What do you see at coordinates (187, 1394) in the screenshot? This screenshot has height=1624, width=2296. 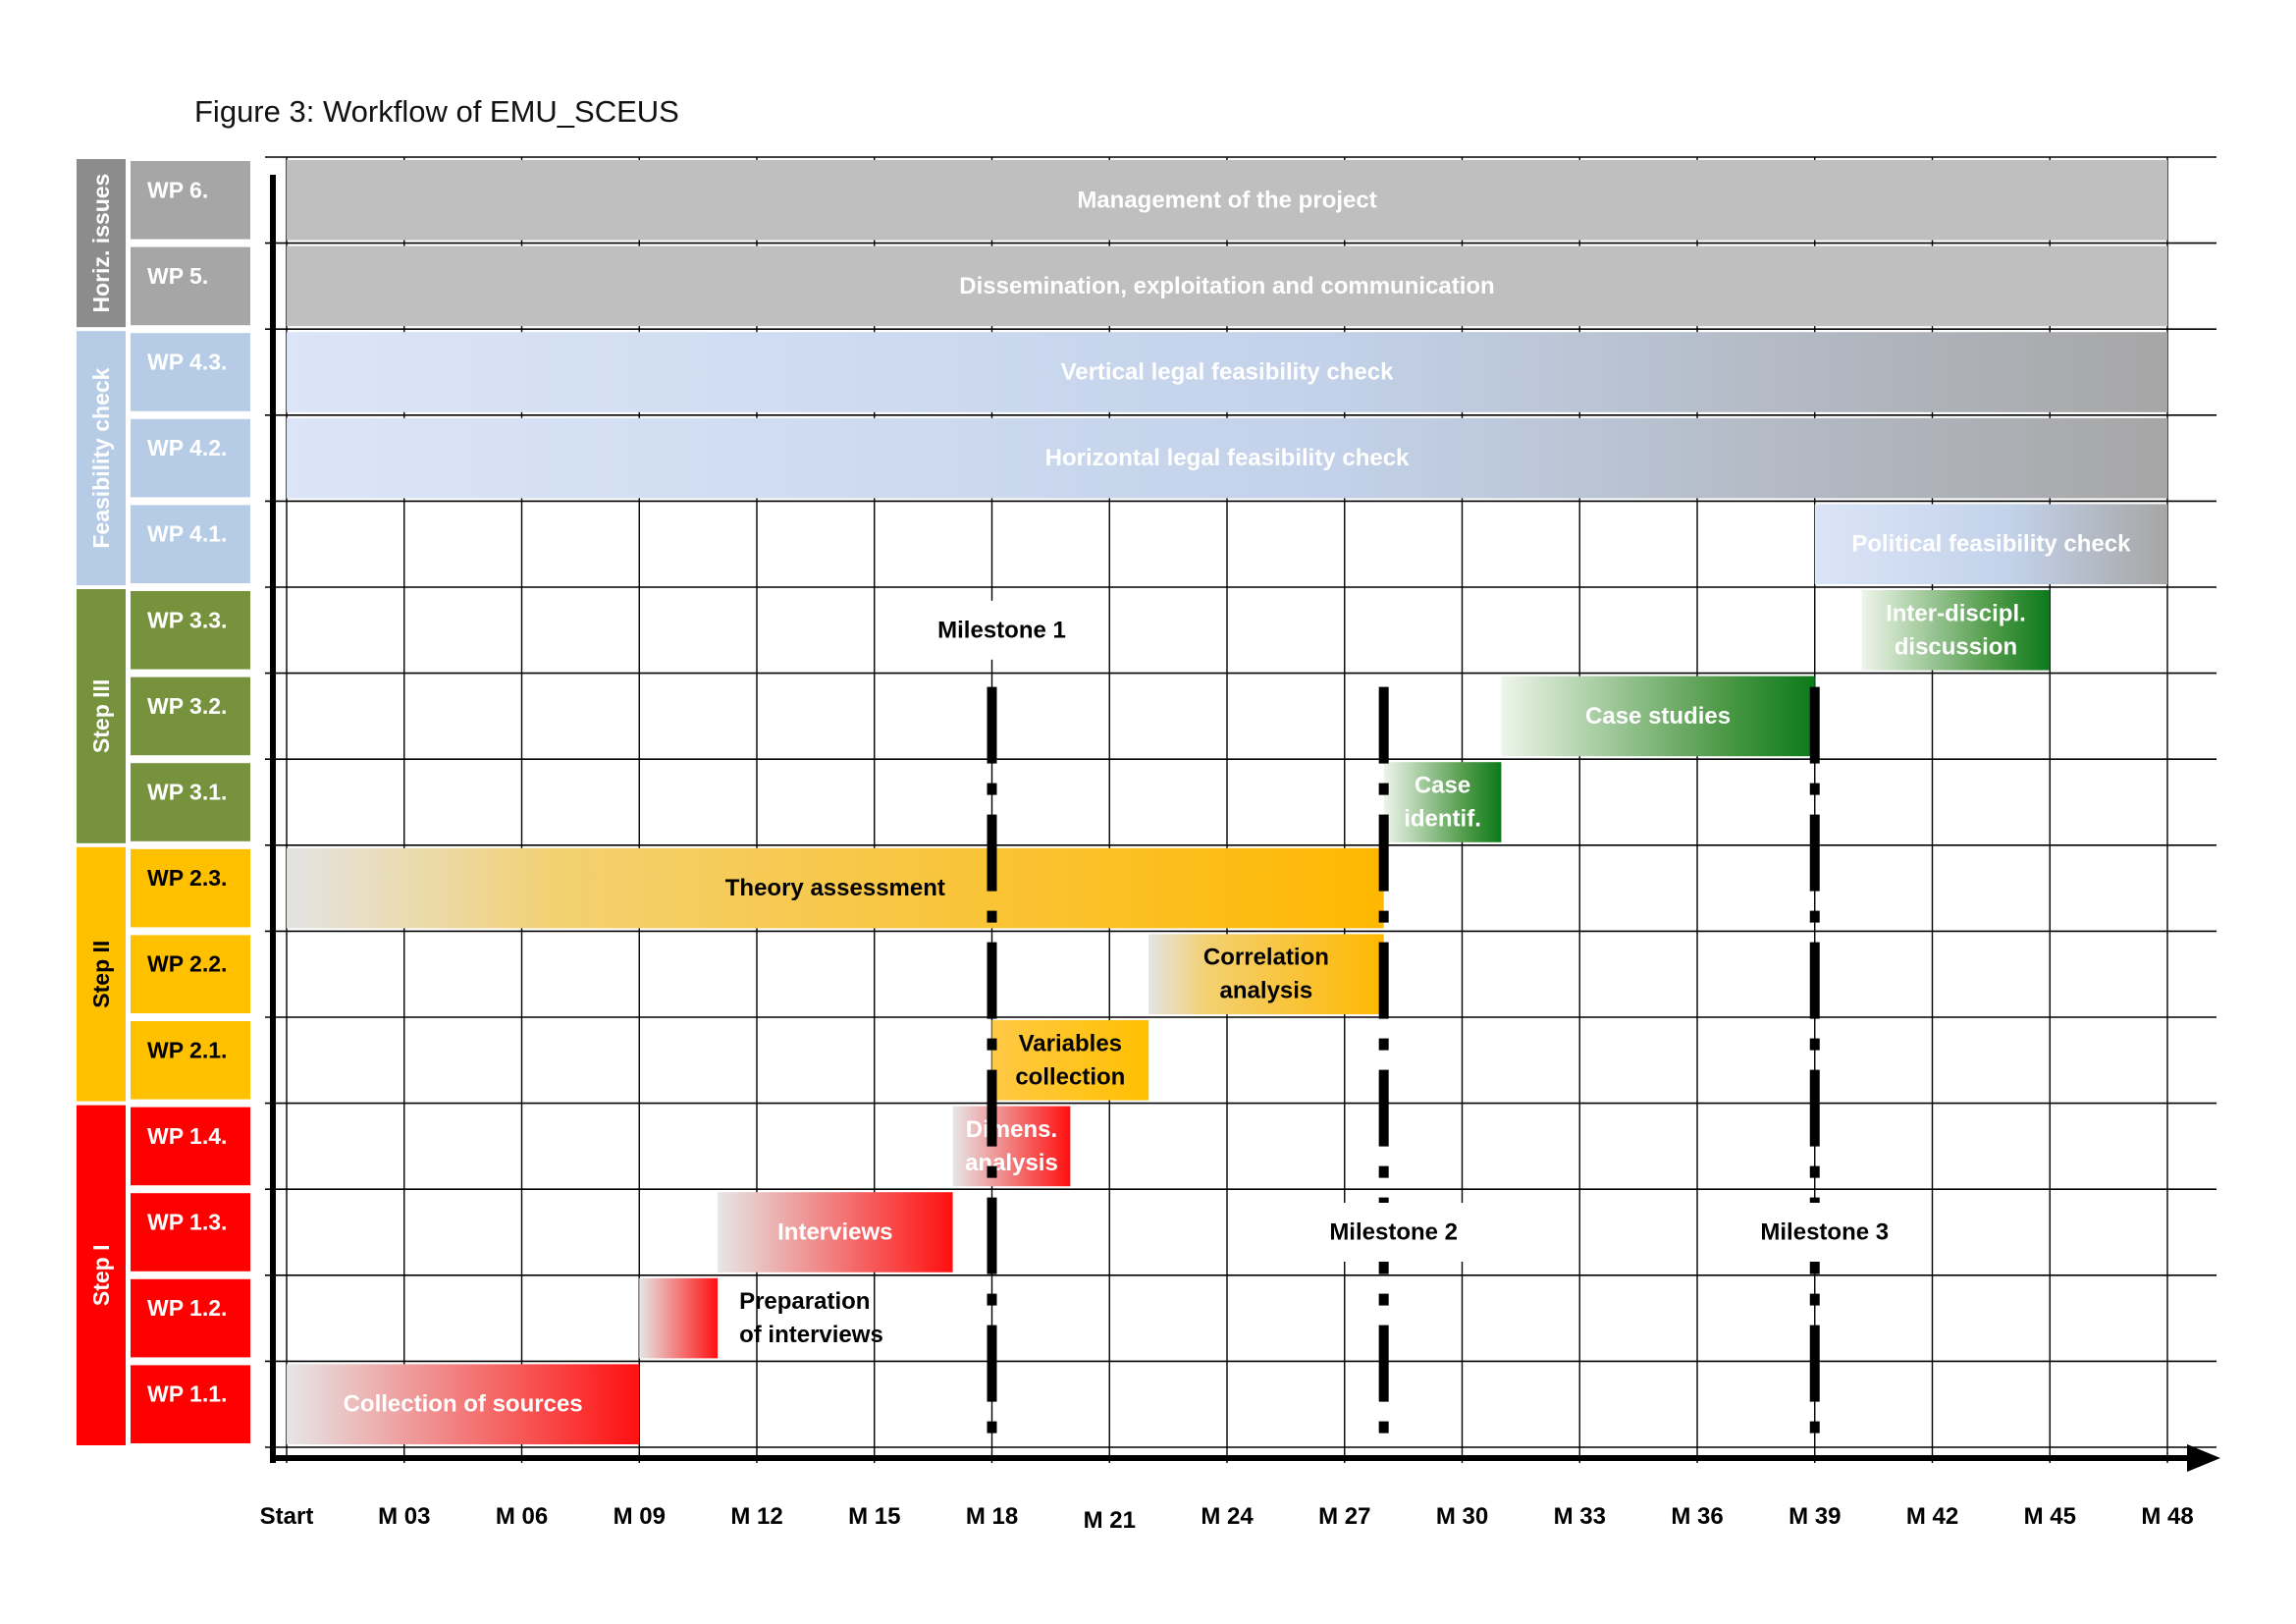 I see `wp-label: WP 1.1.` at bounding box center [187, 1394].